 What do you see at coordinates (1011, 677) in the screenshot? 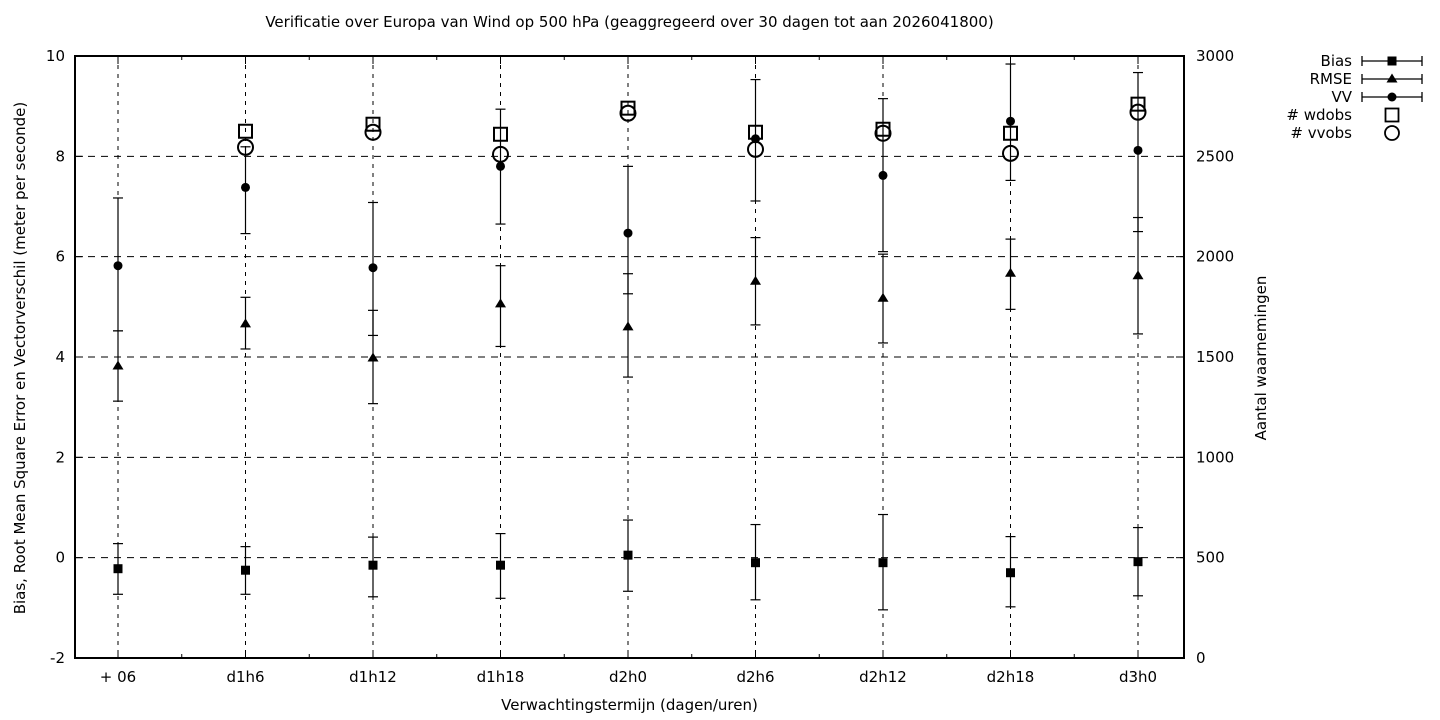
I see `svg-text: d2h18` at bounding box center [1011, 677].